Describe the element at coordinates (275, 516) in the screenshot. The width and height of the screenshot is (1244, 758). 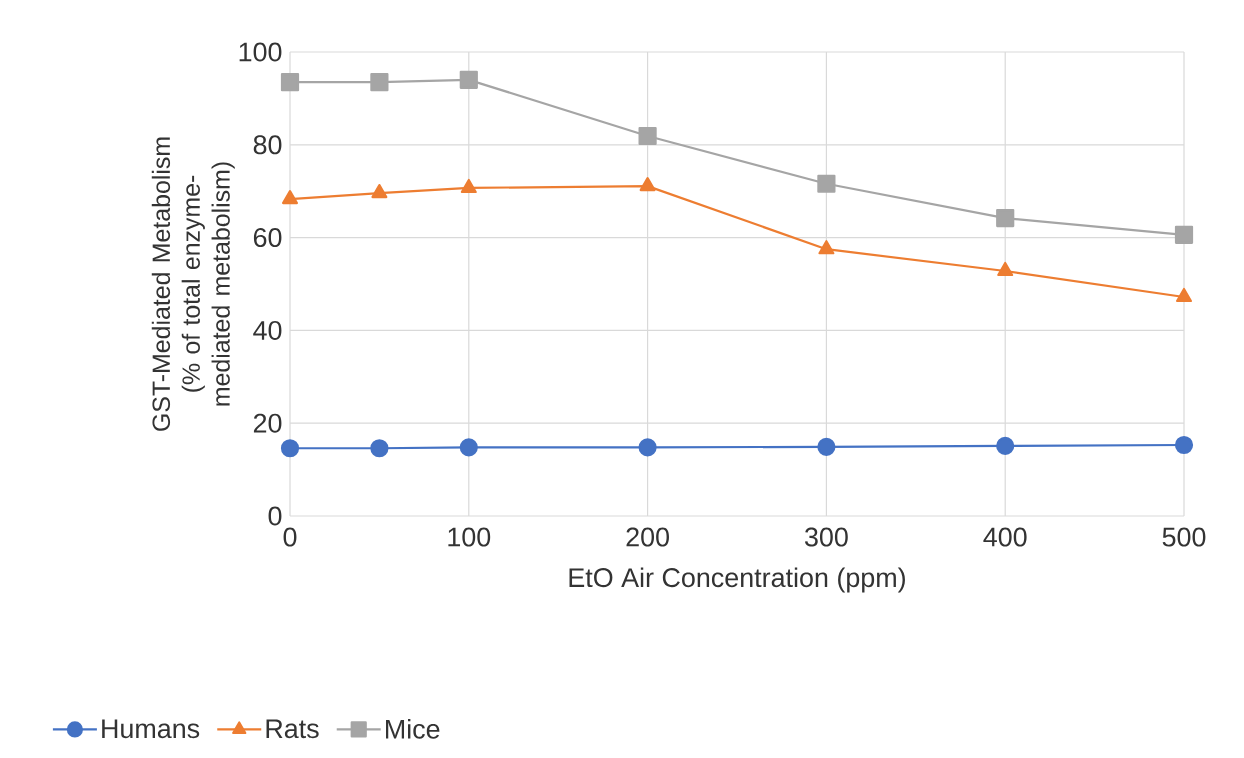
I see `y-tick-label: 0` at that location.